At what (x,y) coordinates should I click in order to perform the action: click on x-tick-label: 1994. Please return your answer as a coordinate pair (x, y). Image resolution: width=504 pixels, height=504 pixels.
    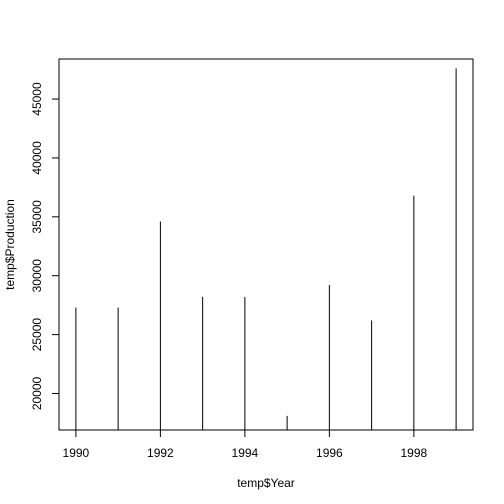
    Looking at the image, I should click on (245, 453).